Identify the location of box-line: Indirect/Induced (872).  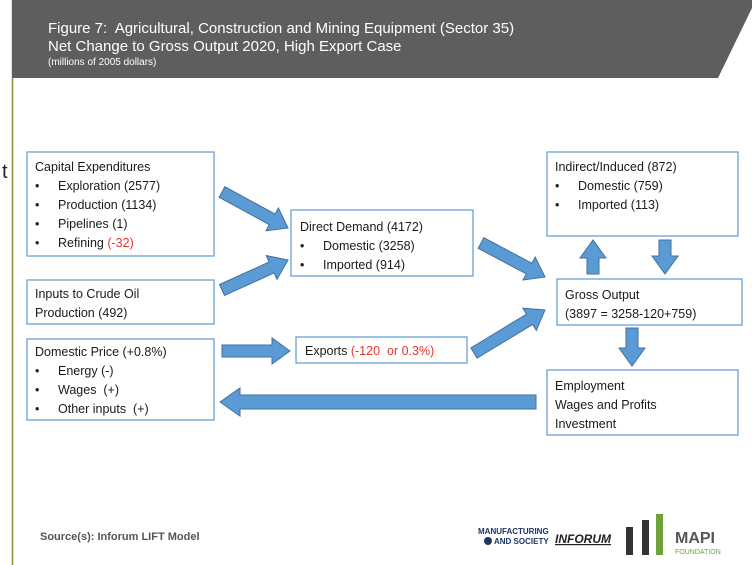
(616, 167).